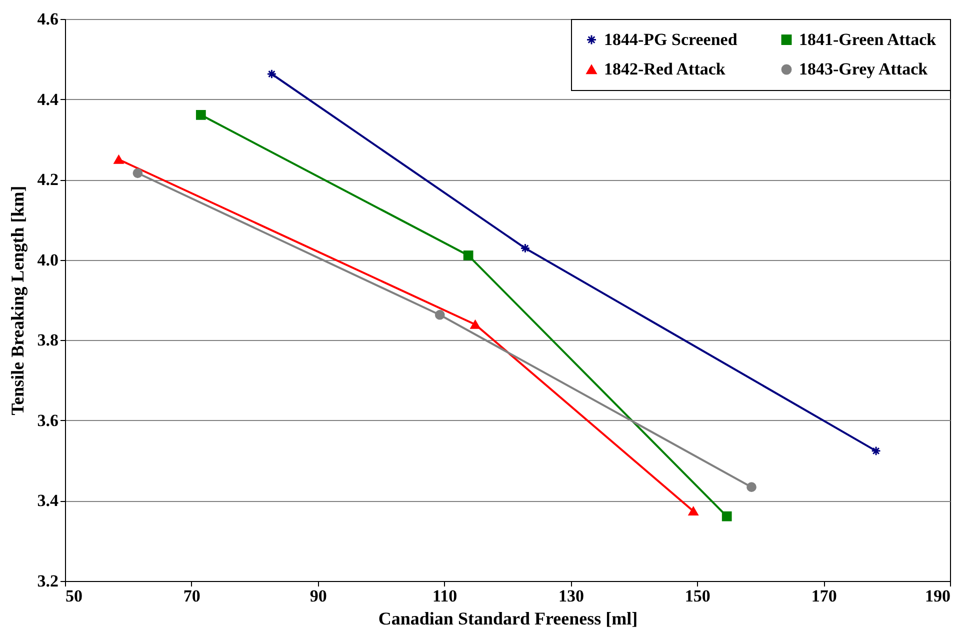  I want to click on x-tick-label: 70, so click(191, 596).